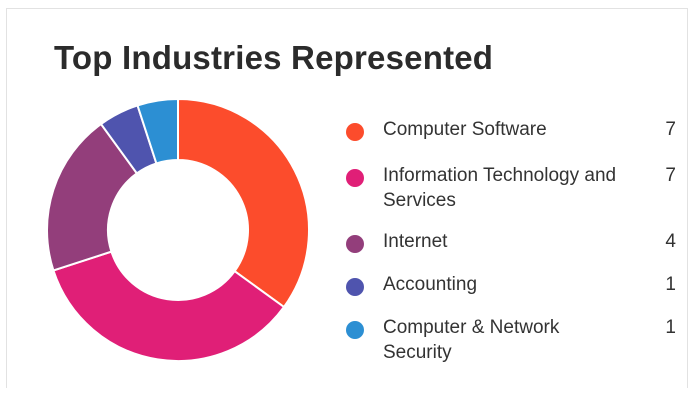 The height and width of the screenshot is (395, 696). Describe the element at coordinates (471, 340) in the screenshot. I see `legend-label: Computer & Network Security` at that location.